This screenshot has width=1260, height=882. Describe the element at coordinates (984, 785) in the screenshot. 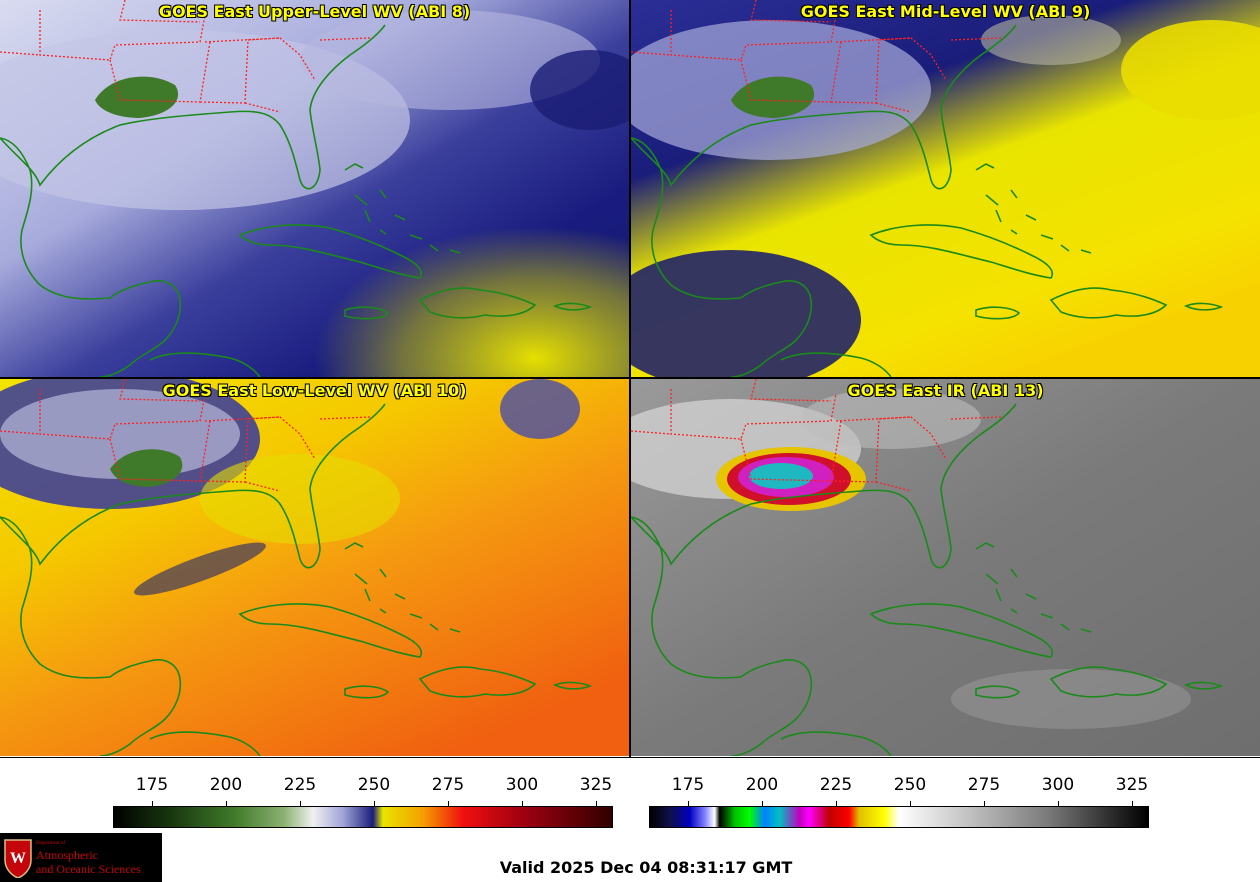

I see `colorbar-ir-tick: 275` at that location.